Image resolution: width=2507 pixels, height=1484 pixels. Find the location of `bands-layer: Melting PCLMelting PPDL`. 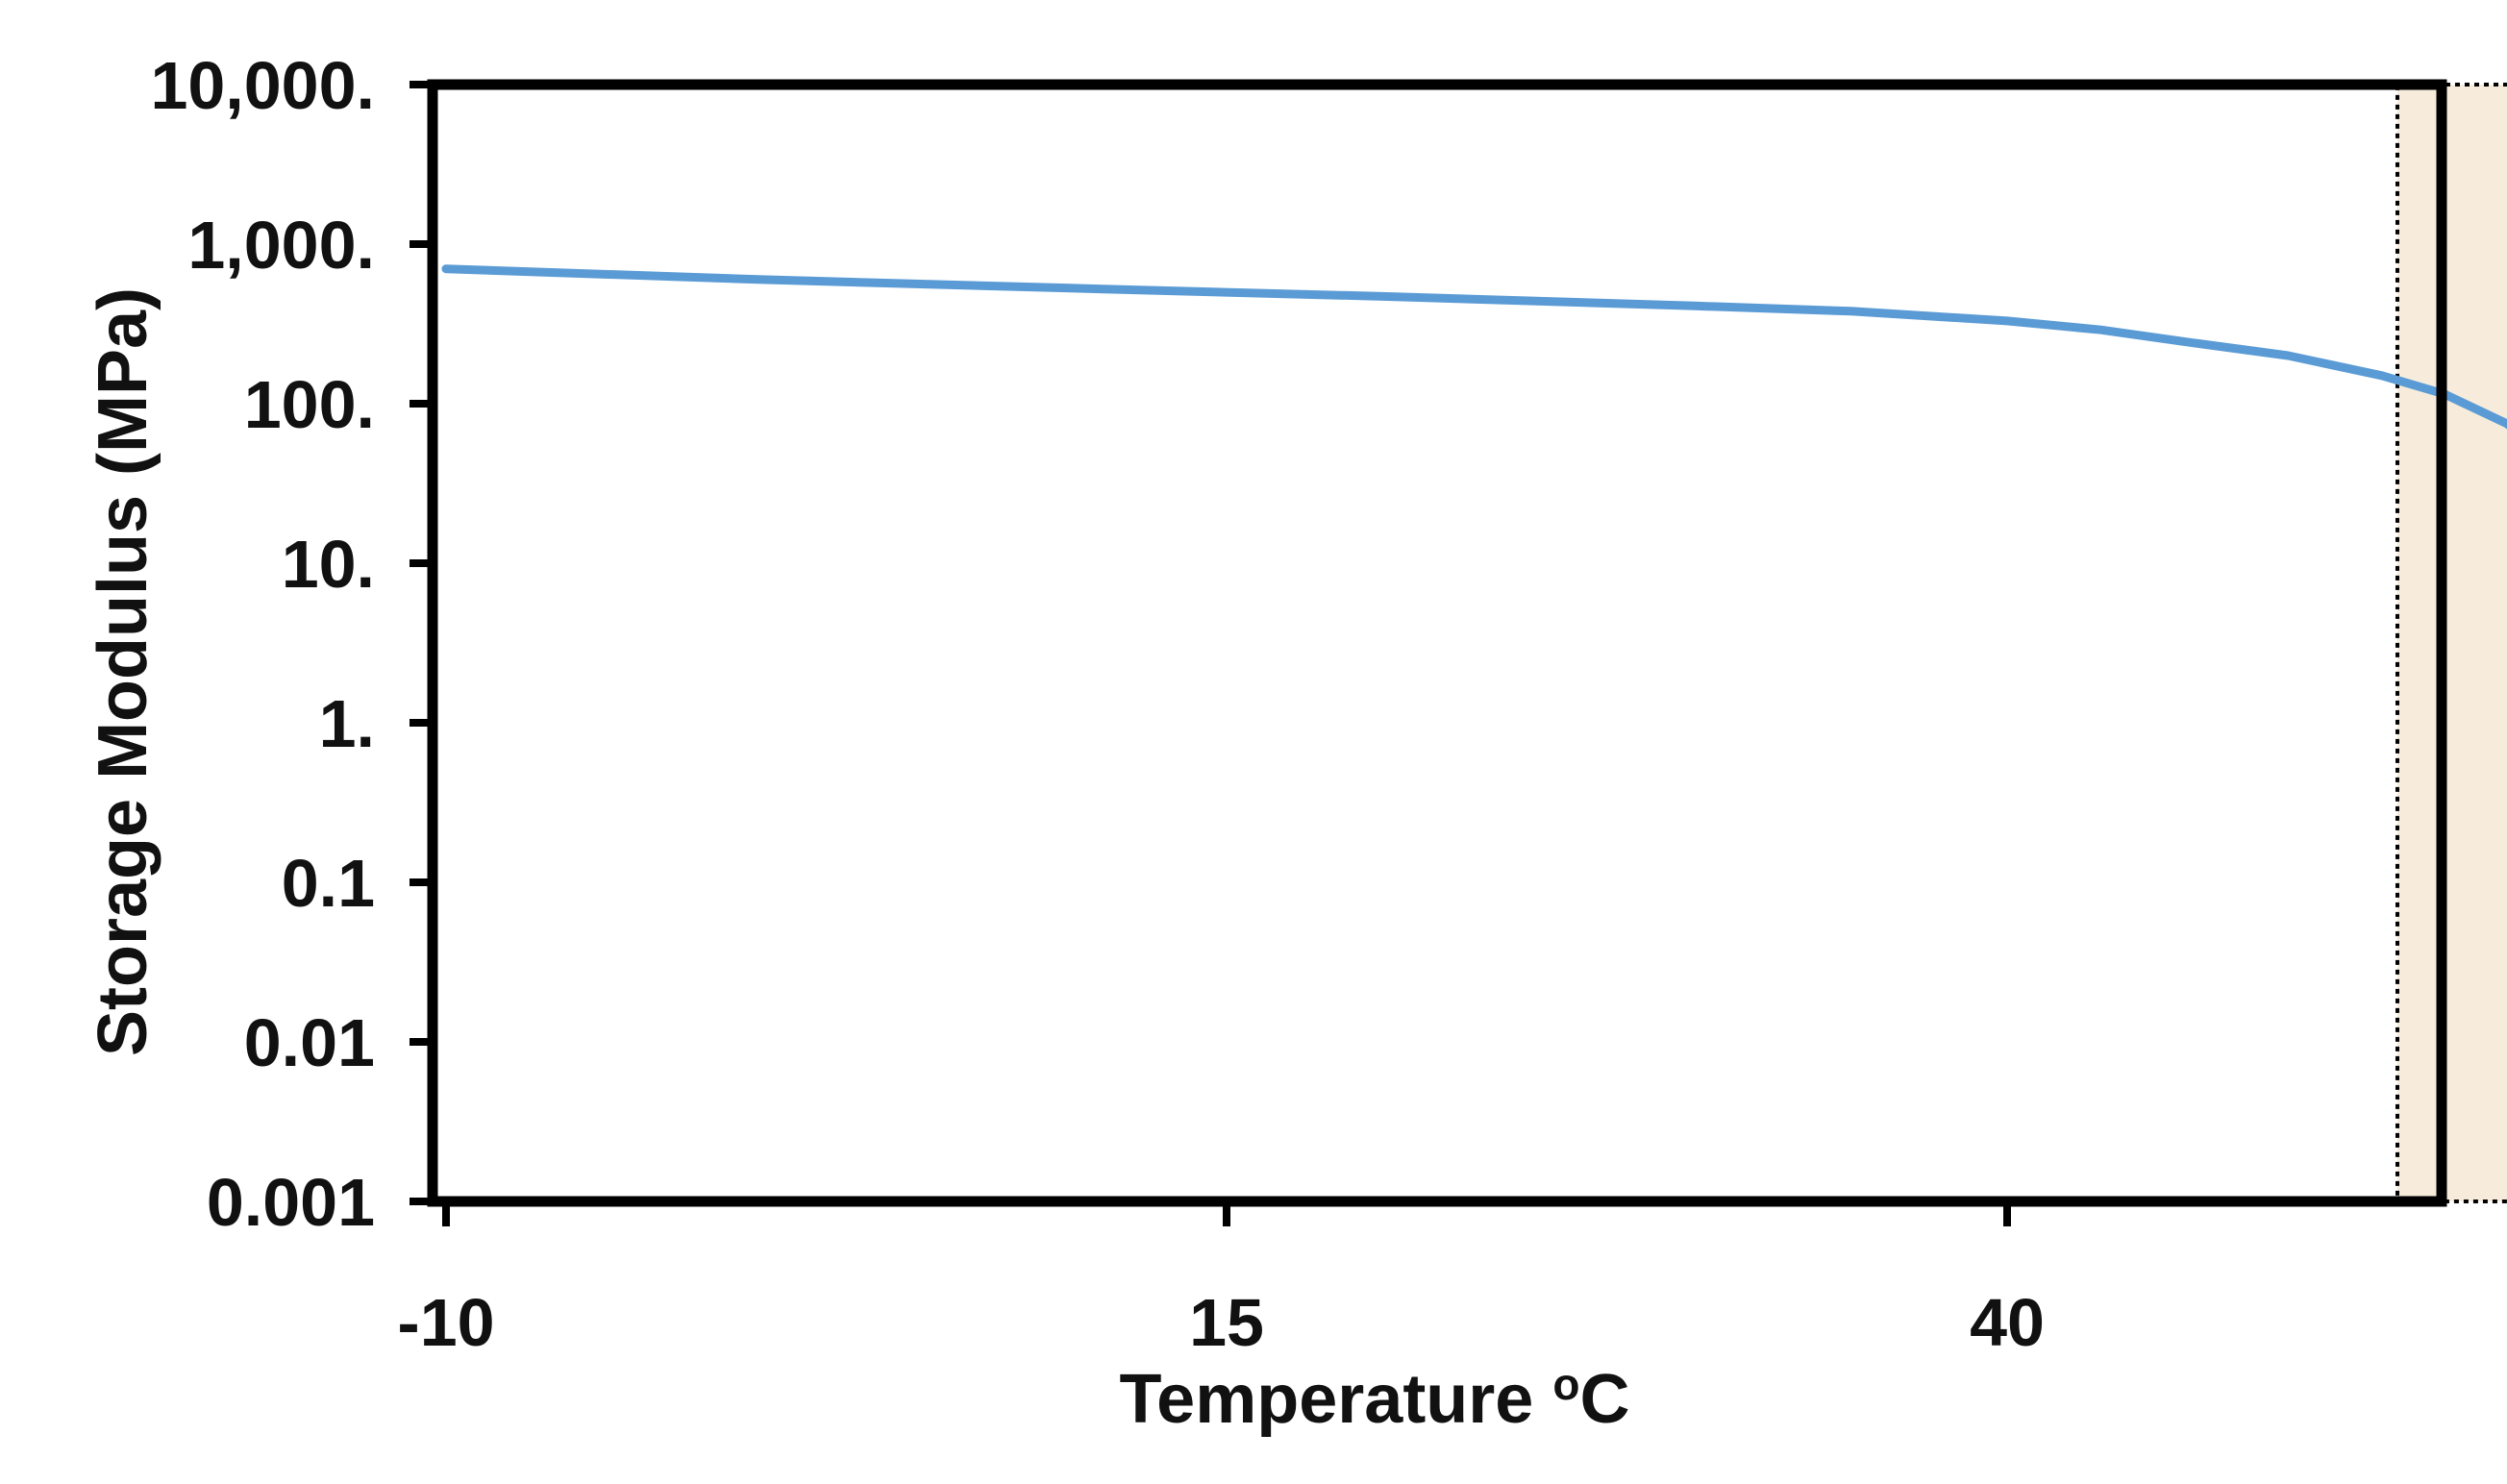

bands-layer: Melting PCLMelting PPDL is located at coordinates (2451, 643).